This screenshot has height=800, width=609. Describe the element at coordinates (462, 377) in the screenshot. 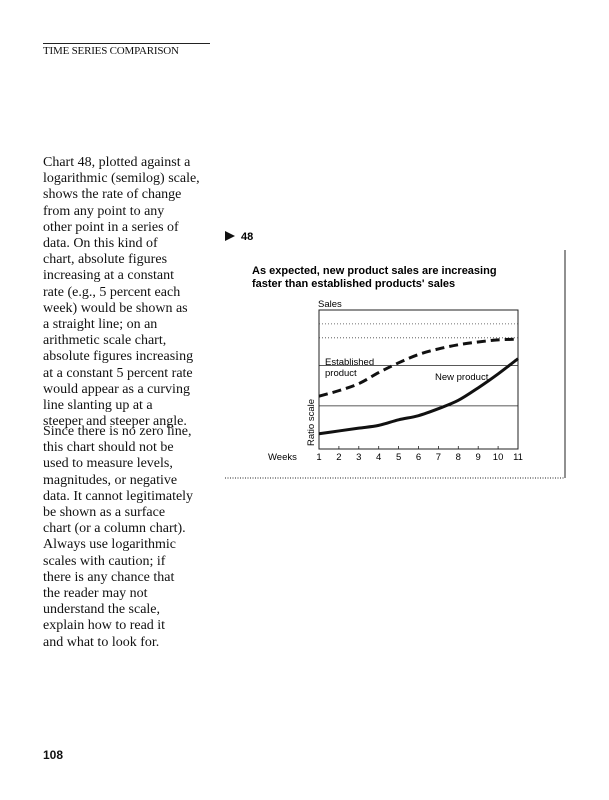

I see `series-label-new-product: New product` at that location.